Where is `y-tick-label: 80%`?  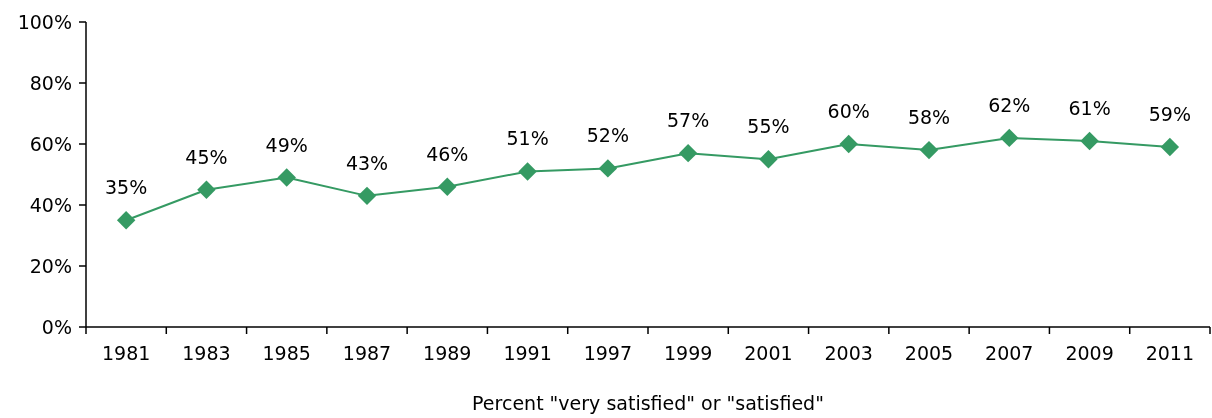 y-tick-label: 80% is located at coordinates (50, 82).